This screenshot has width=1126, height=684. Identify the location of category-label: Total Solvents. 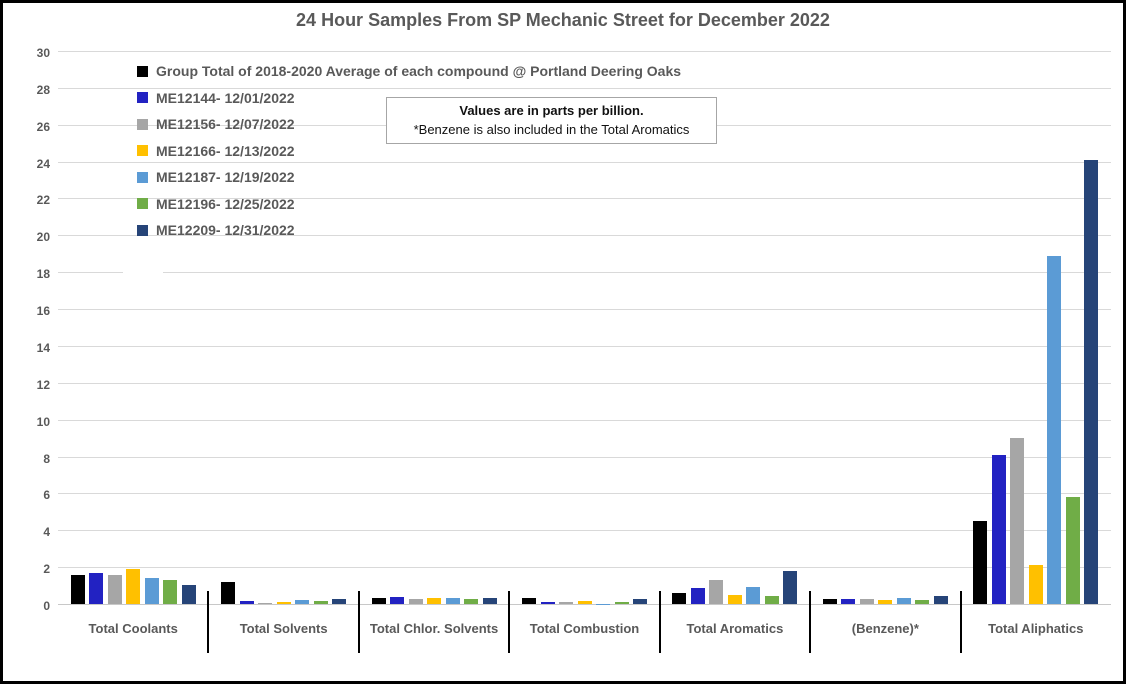
(283, 628).